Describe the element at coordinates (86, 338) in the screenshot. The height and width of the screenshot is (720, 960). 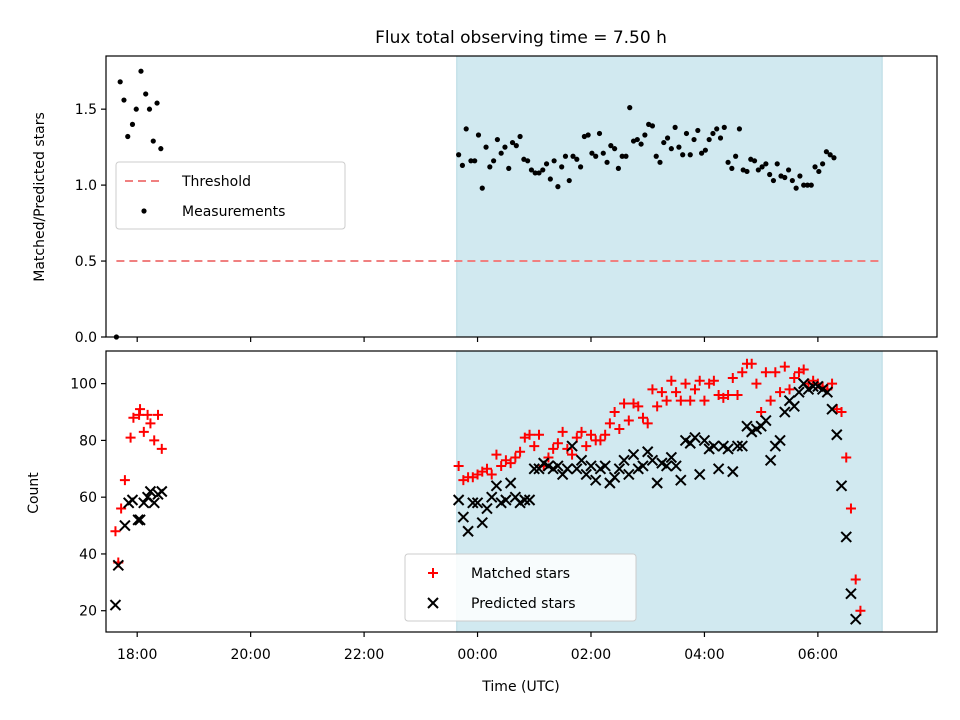
I see `y-tick-label: 0.0` at that location.